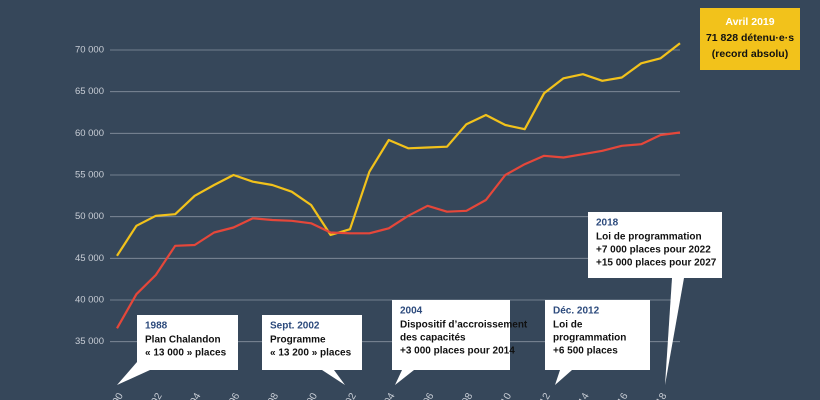 The width and height of the screenshot is (820, 400). Describe the element at coordinates (232, 395) in the screenshot. I see `x-tick-label: 1996` at that location.